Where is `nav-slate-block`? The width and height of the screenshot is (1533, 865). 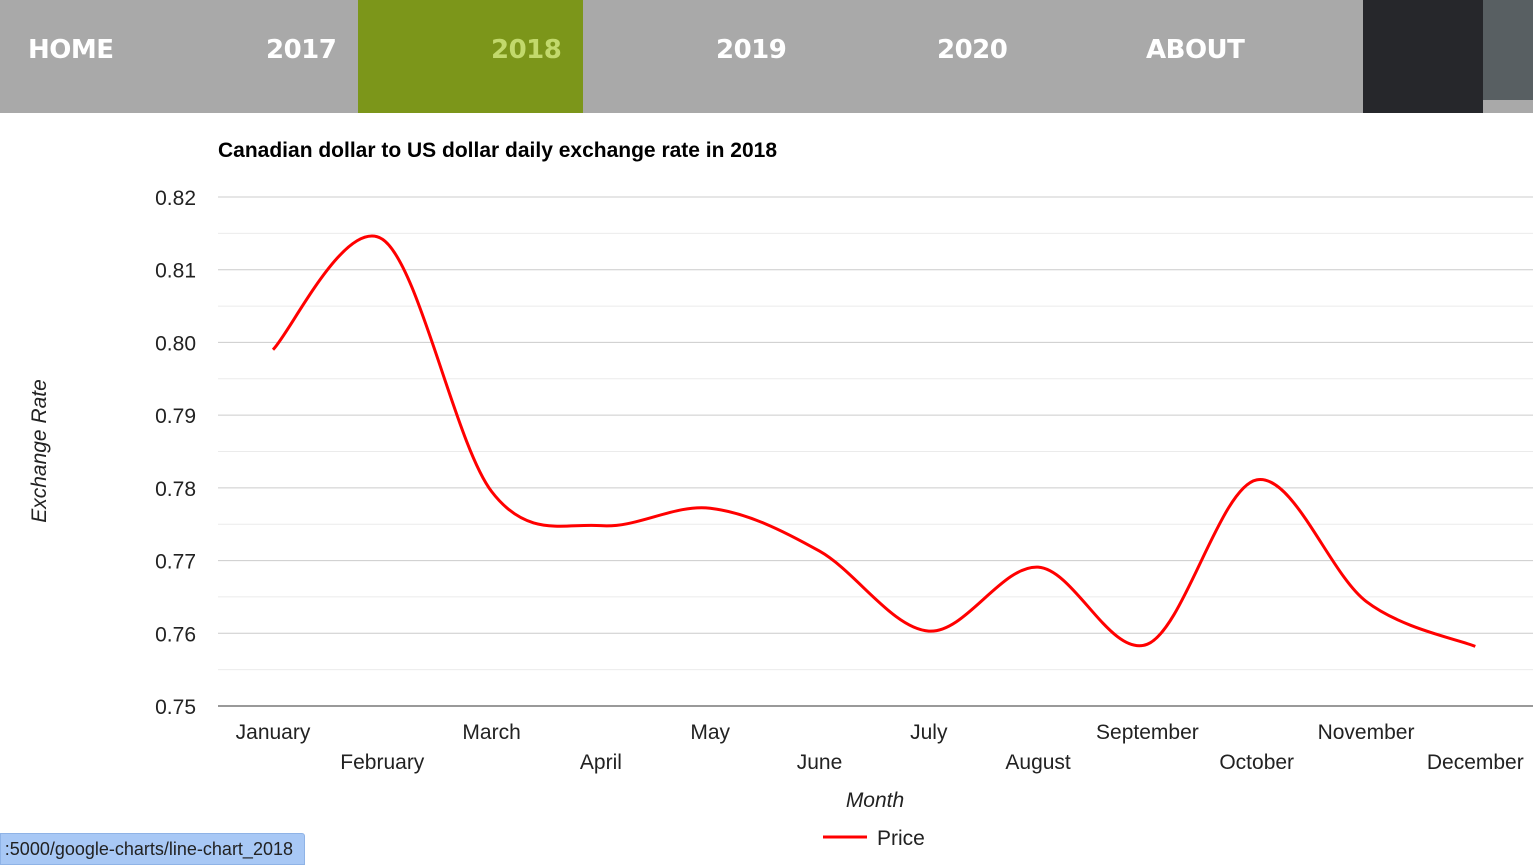
nav-slate-block is located at coordinates (1508, 50).